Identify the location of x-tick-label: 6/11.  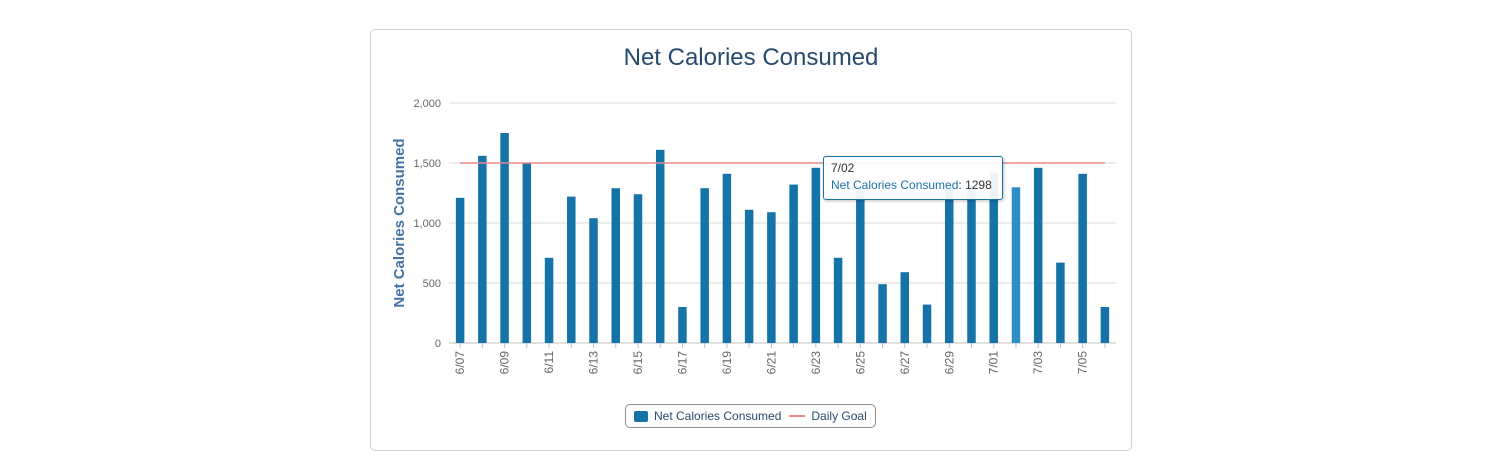
(549, 362).